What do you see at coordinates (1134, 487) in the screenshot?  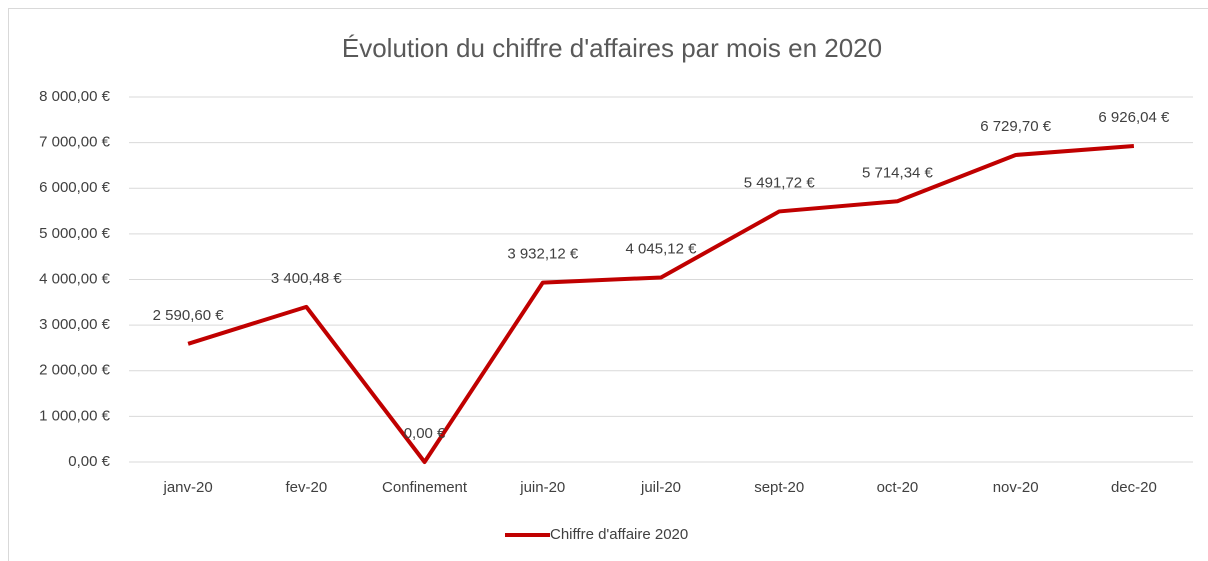 I see `x-tick-label: dec-20` at bounding box center [1134, 487].